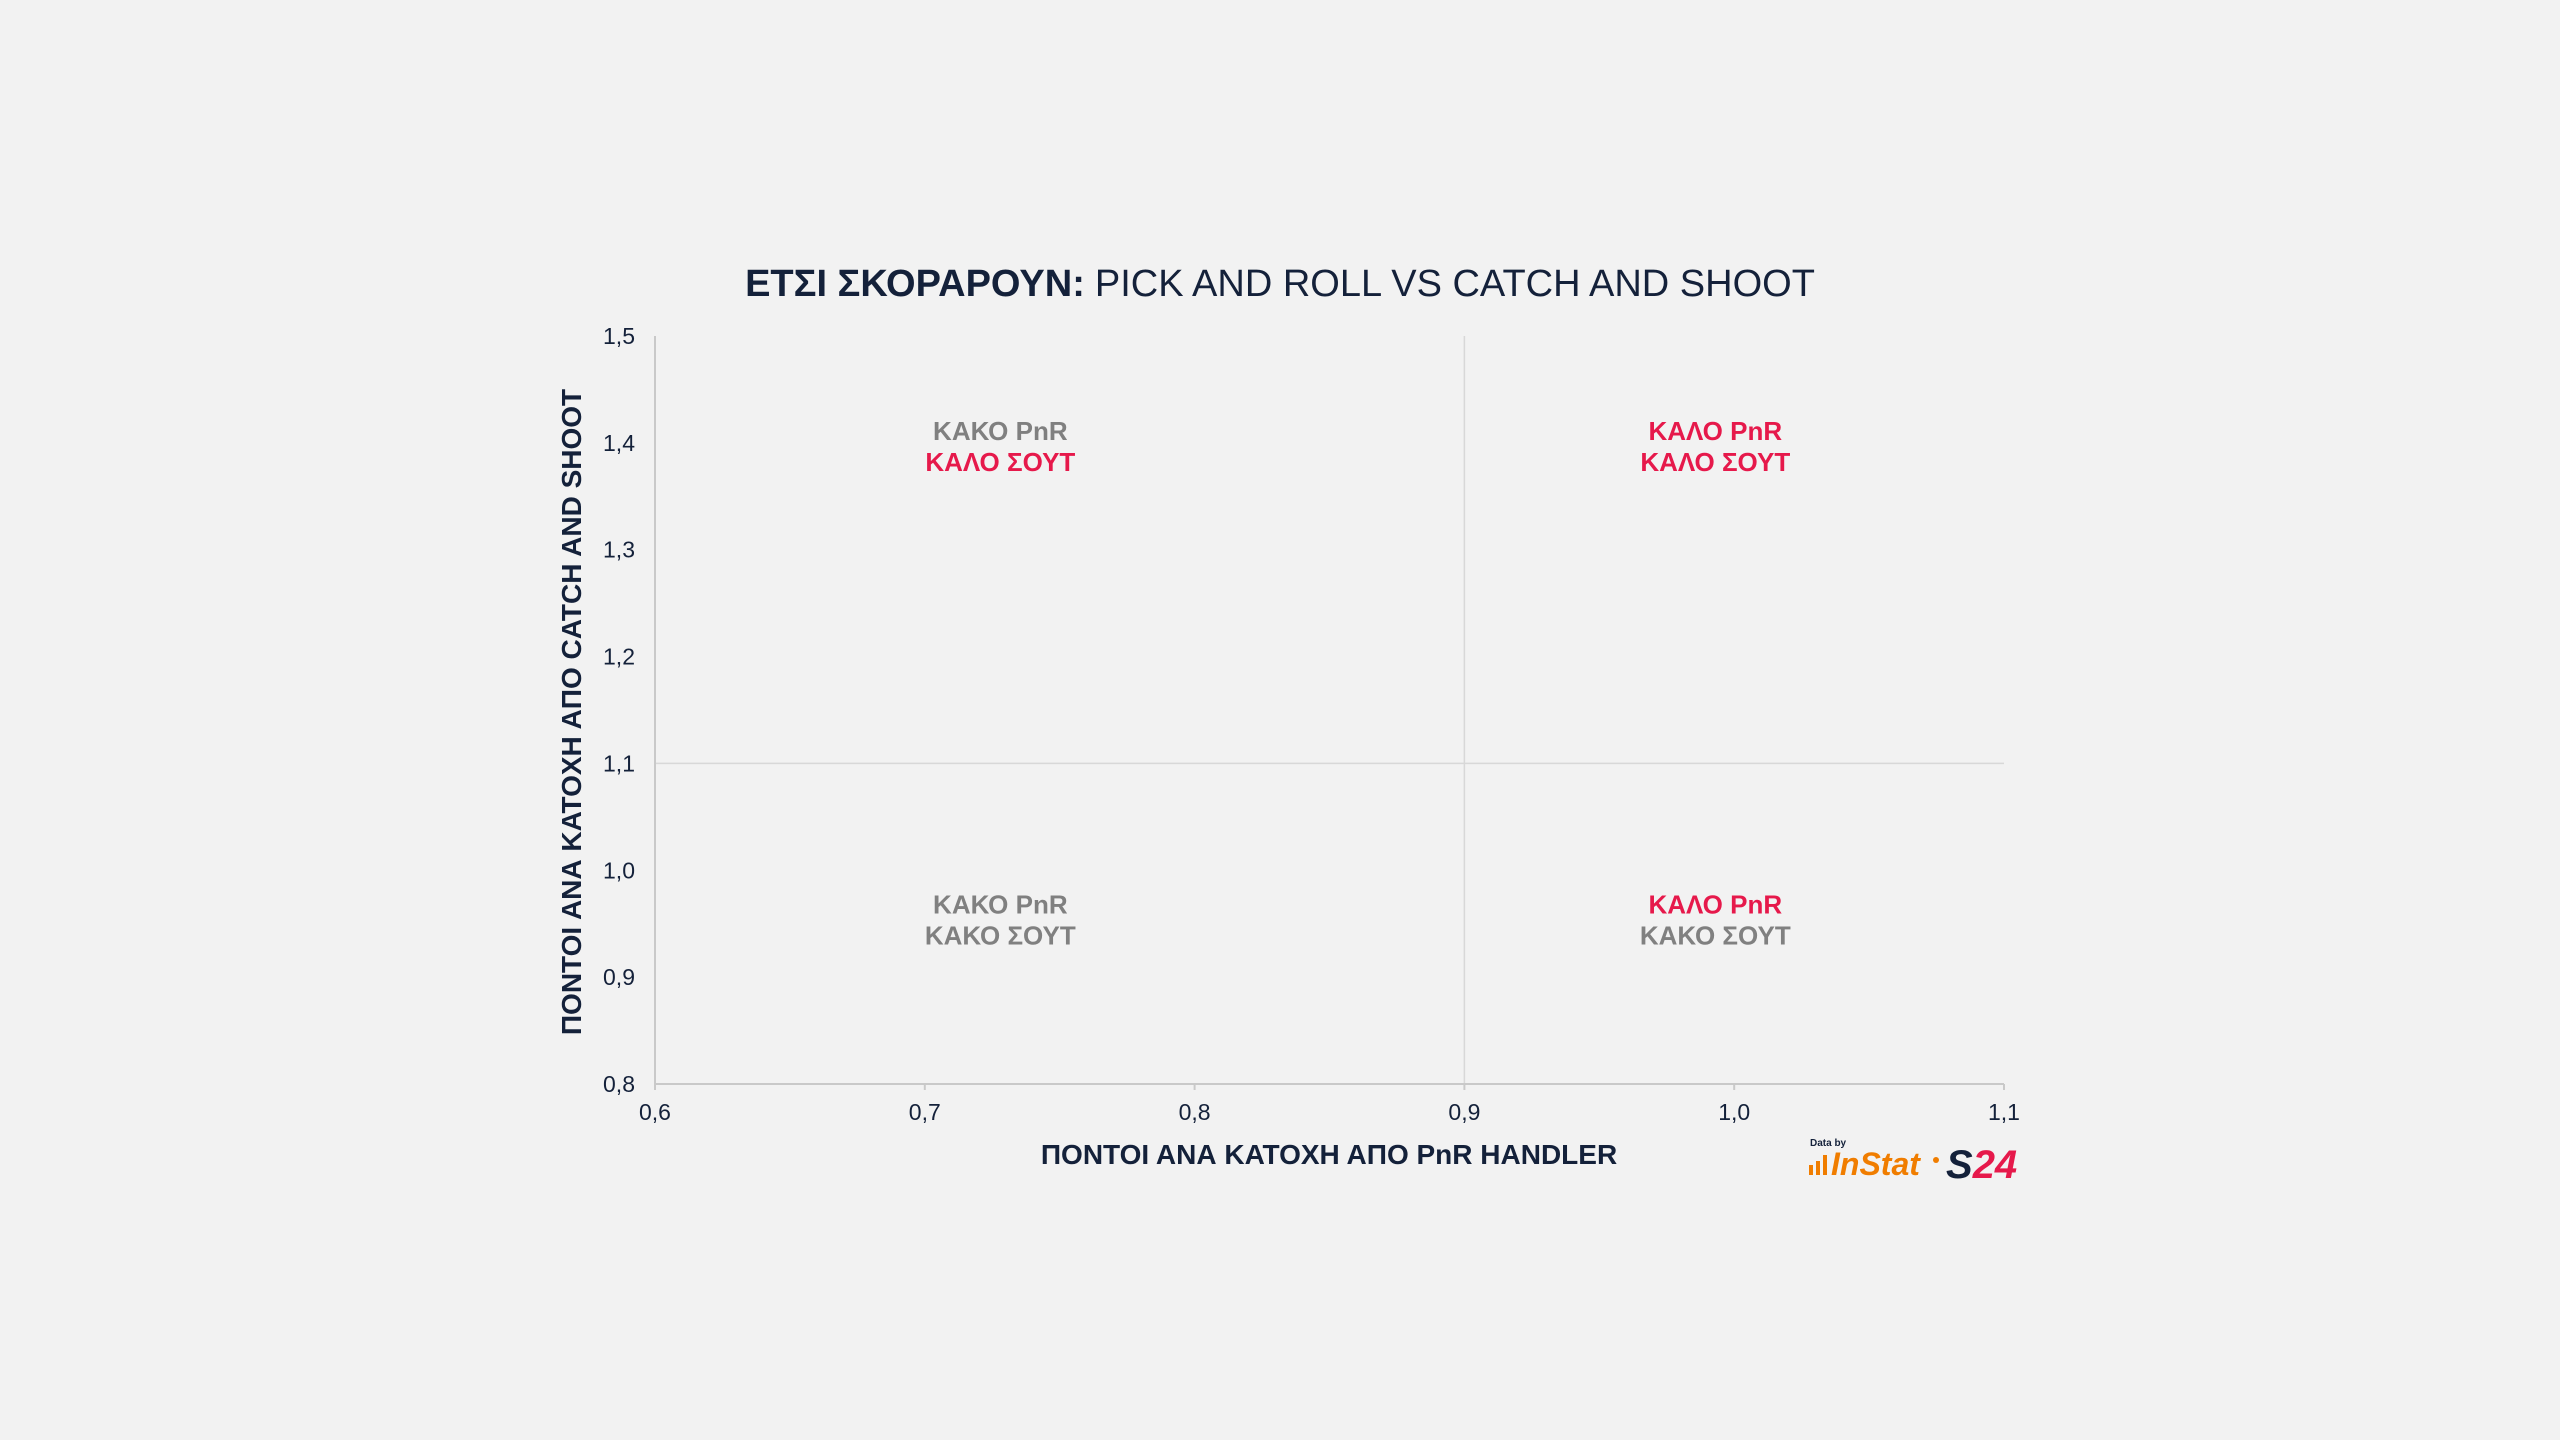 The width and height of the screenshot is (2560, 1440). I want to click on x-tick-label: 1,1, so click(2004, 1112).